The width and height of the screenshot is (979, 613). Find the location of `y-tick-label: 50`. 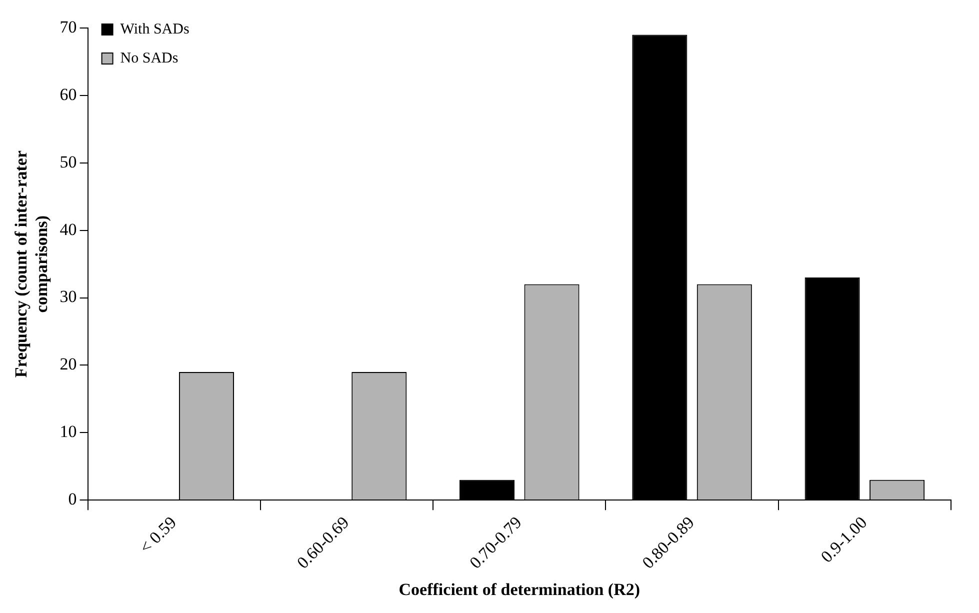

y-tick-label: 50 is located at coordinates (68, 162).